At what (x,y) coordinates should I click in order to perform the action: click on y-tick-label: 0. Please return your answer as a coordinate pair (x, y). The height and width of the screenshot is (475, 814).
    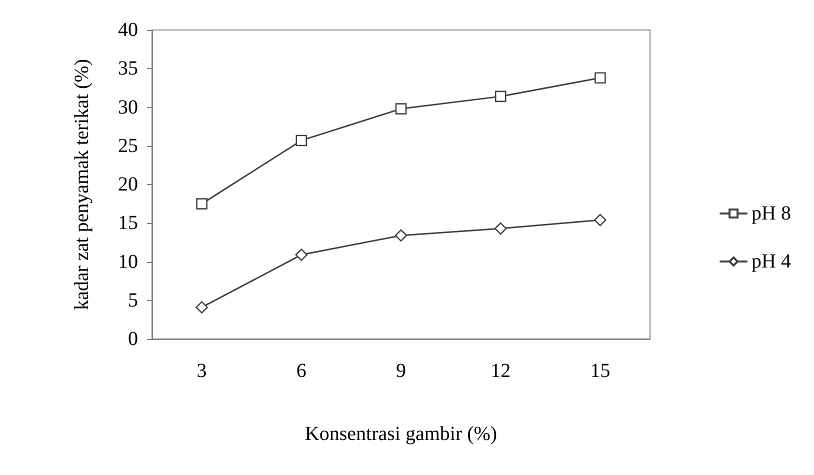
    Looking at the image, I should click on (133, 339).